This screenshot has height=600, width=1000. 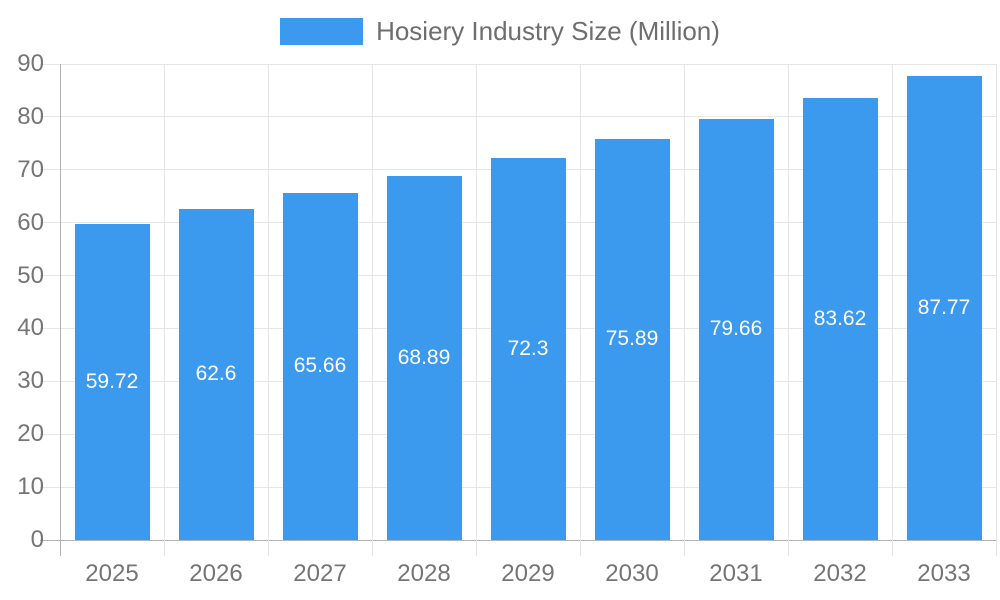 I want to click on bar: 83.62, so click(x=840, y=318).